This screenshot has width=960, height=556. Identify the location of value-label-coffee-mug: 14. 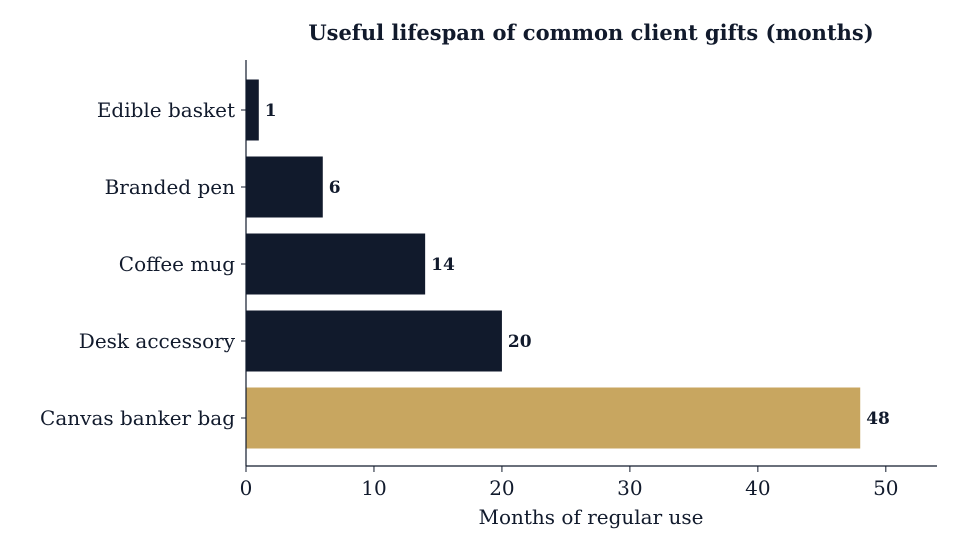
(443, 265).